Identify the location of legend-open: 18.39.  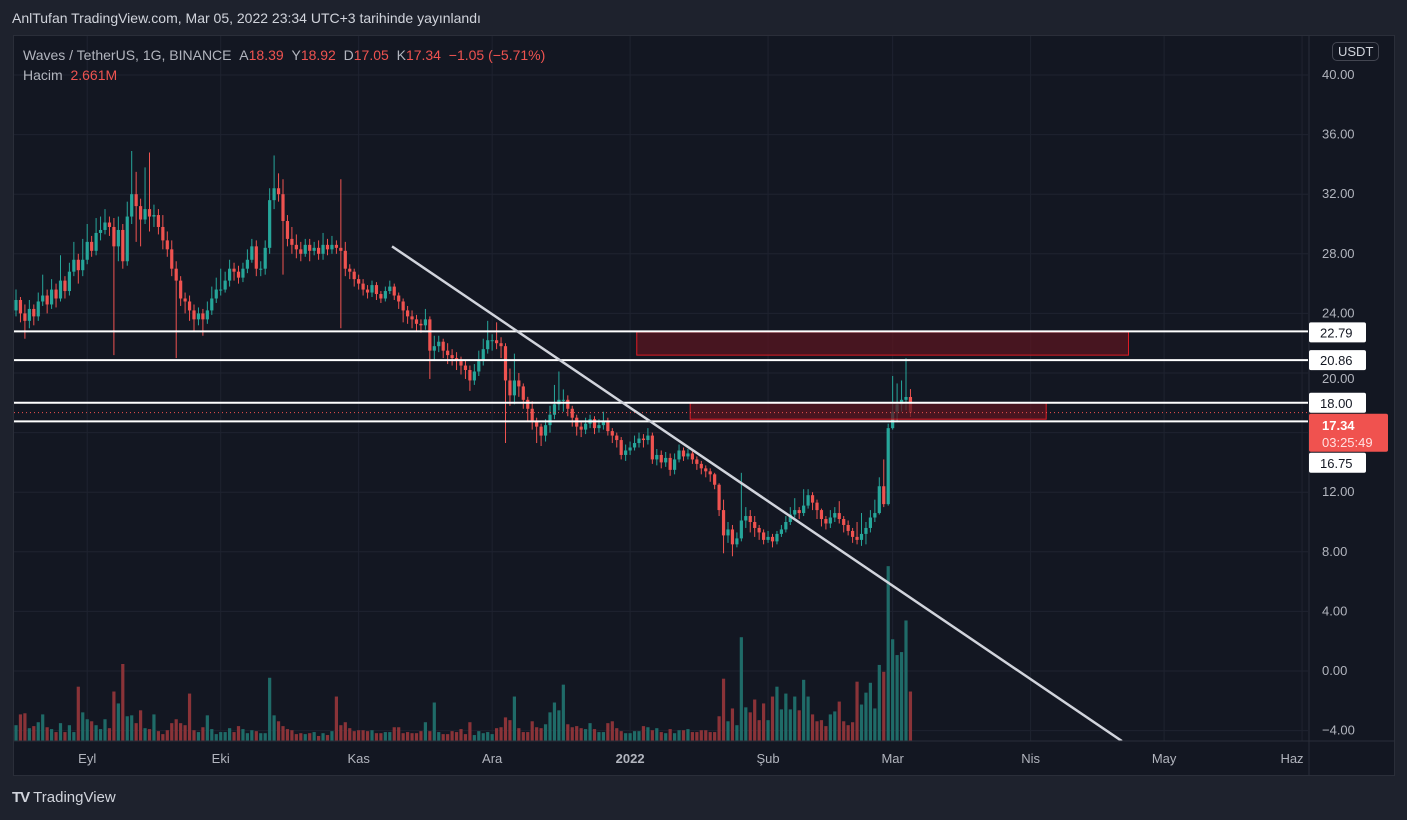
(266, 55).